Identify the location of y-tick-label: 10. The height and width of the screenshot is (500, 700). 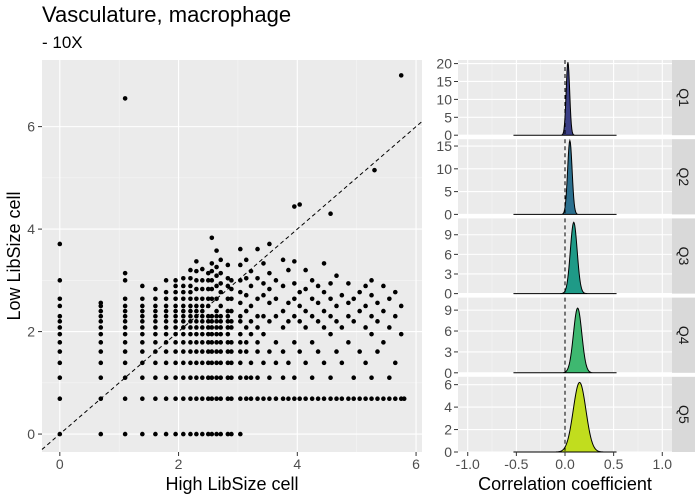
(444, 99).